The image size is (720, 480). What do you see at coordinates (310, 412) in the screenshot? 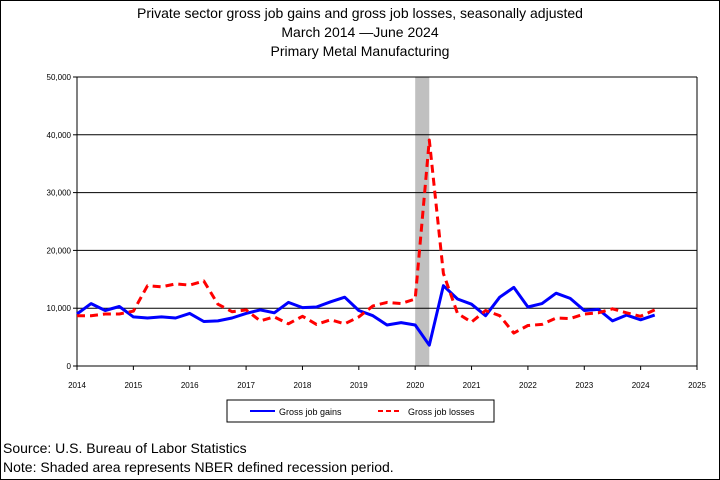
I see `legend-label-gains: Gross job gains` at bounding box center [310, 412].